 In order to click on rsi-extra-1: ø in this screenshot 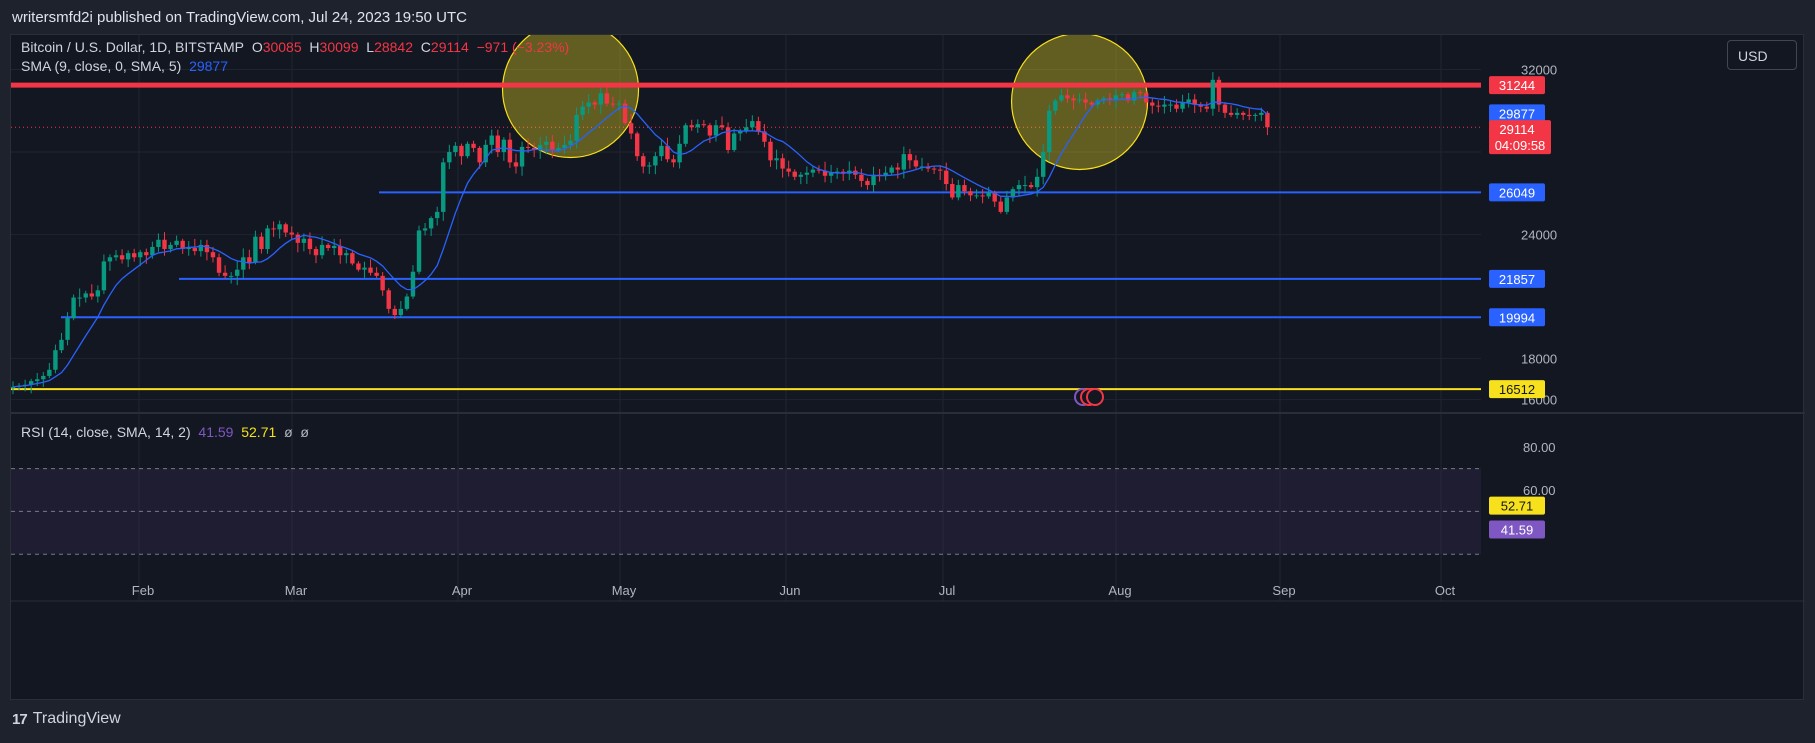, I will do `click(288, 432)`.